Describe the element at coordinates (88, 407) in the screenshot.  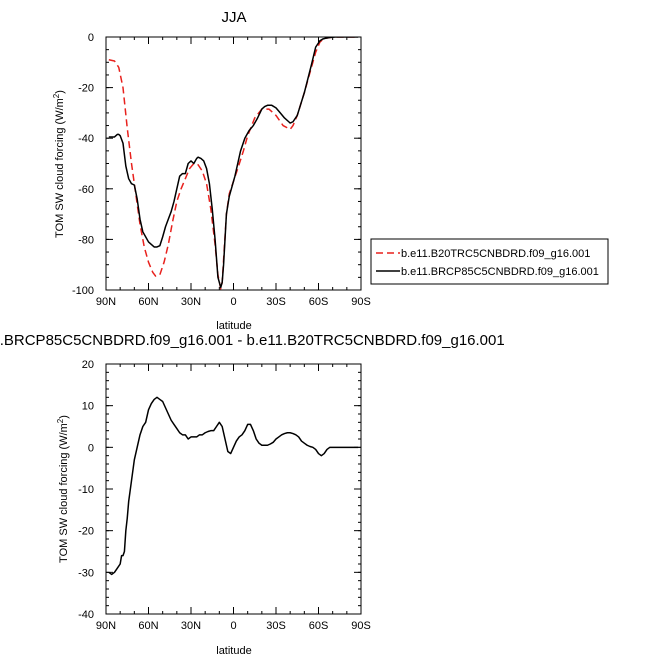
I see `y-tick-label: 10` at that location.